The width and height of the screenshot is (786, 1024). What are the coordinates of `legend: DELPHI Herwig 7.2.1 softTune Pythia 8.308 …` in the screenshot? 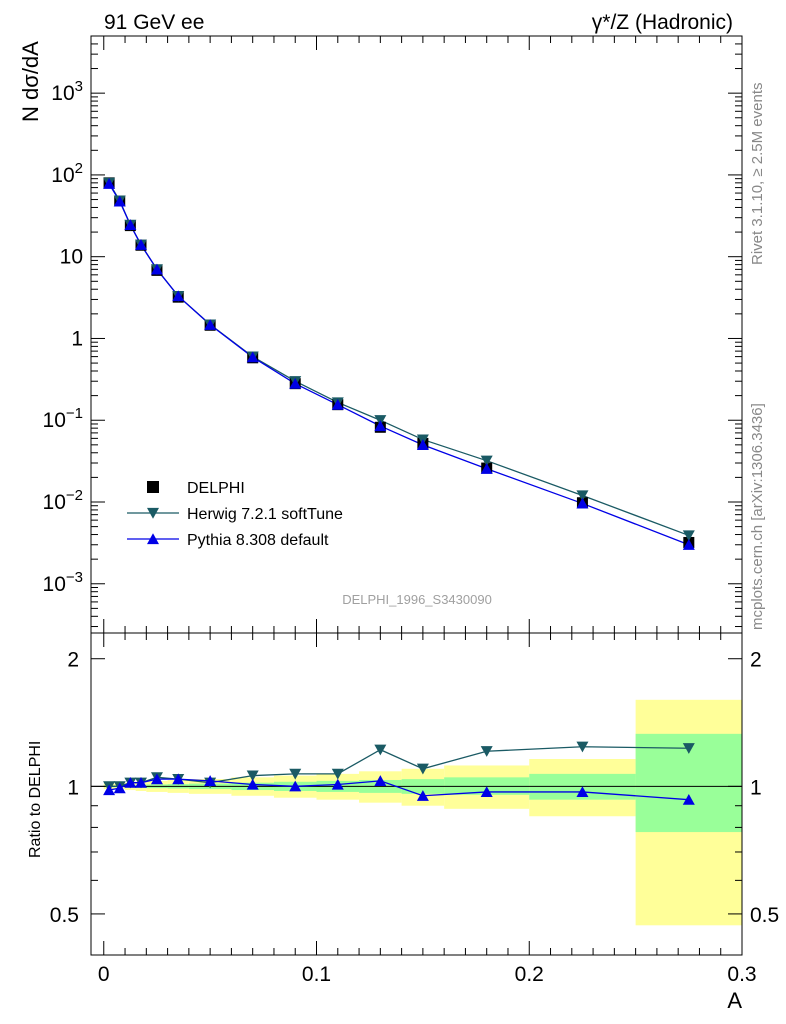 It's located at (235, 514).